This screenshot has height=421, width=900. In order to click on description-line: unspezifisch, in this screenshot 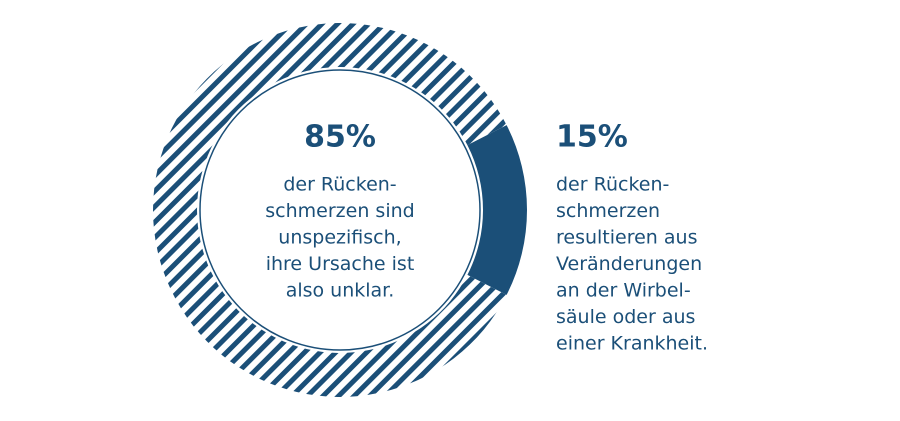, I will do `click(339, 238)`.